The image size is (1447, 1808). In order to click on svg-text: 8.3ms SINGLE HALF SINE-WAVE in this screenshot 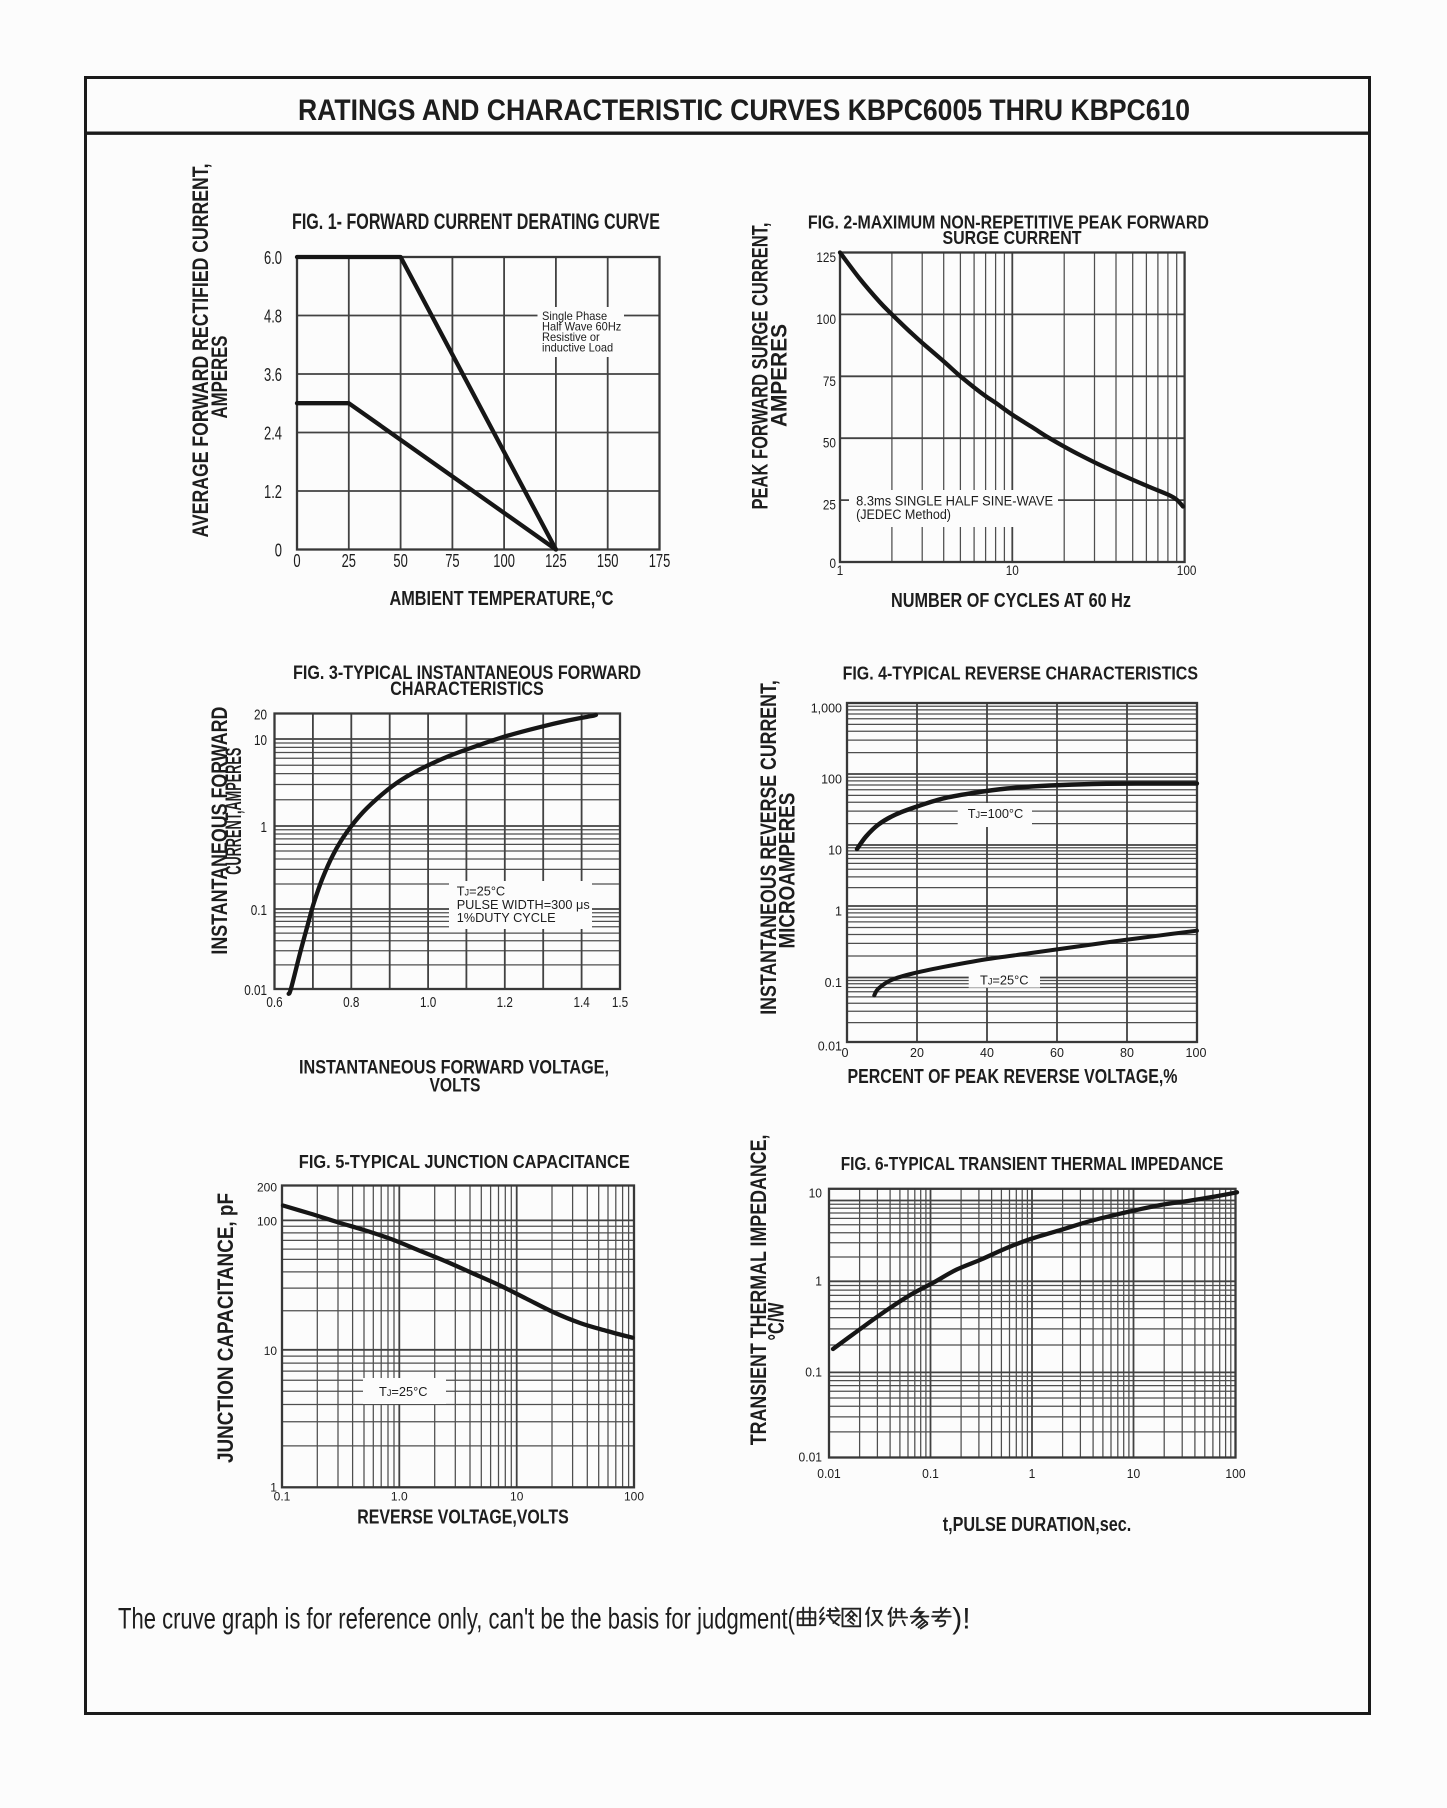, I will do `click(954, 501)`.